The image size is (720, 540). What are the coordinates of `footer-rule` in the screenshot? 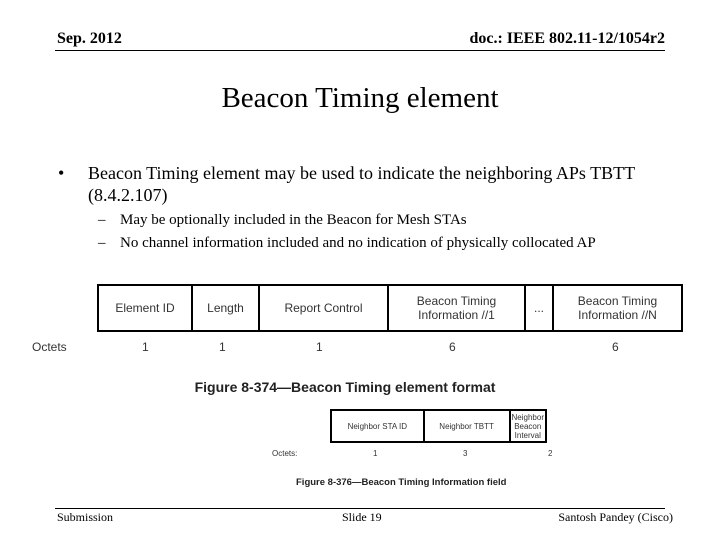 It's located at (360, 508).